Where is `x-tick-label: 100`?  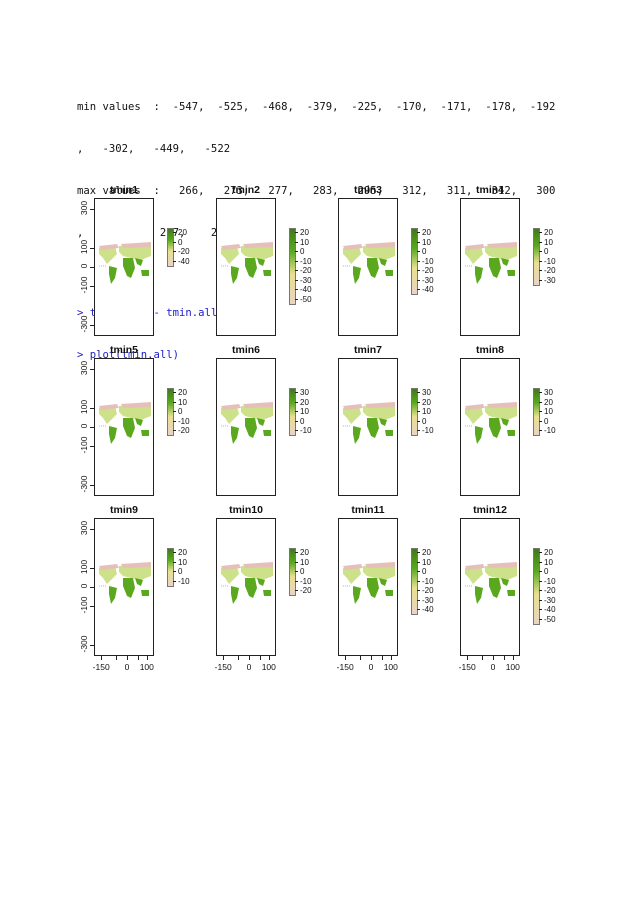 x-tick-label: 100 is located at coordinates (390, 667).